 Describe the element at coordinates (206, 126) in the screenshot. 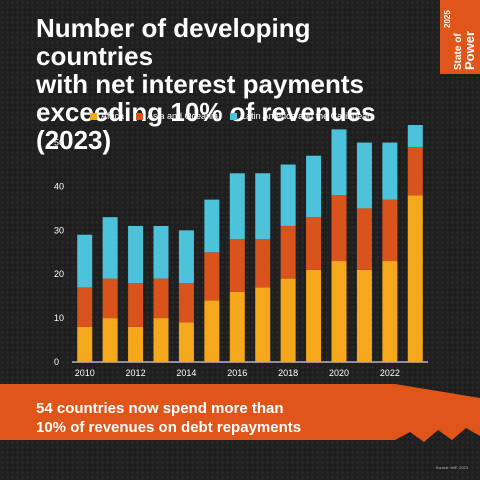

I see `title-line-3: exceeding 10% of revenues (2023)` at that location.